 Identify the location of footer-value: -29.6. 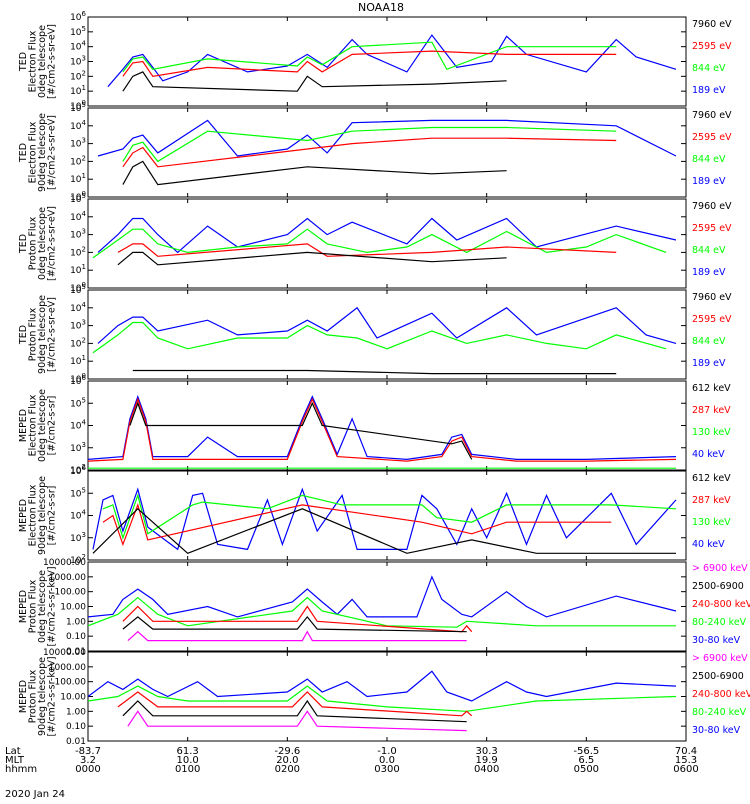
(287, 751).